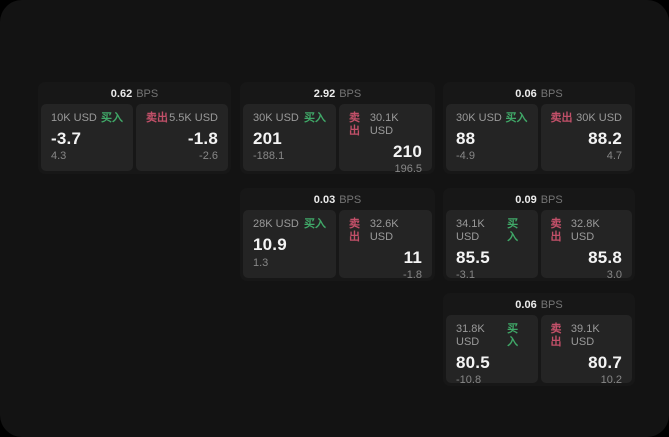 The height and width of the screenshot is (437, 669). What do you see at coordinates (407, 151) in the screenshot?
I see `sell-price: 210` at bounding box center [407, 151].